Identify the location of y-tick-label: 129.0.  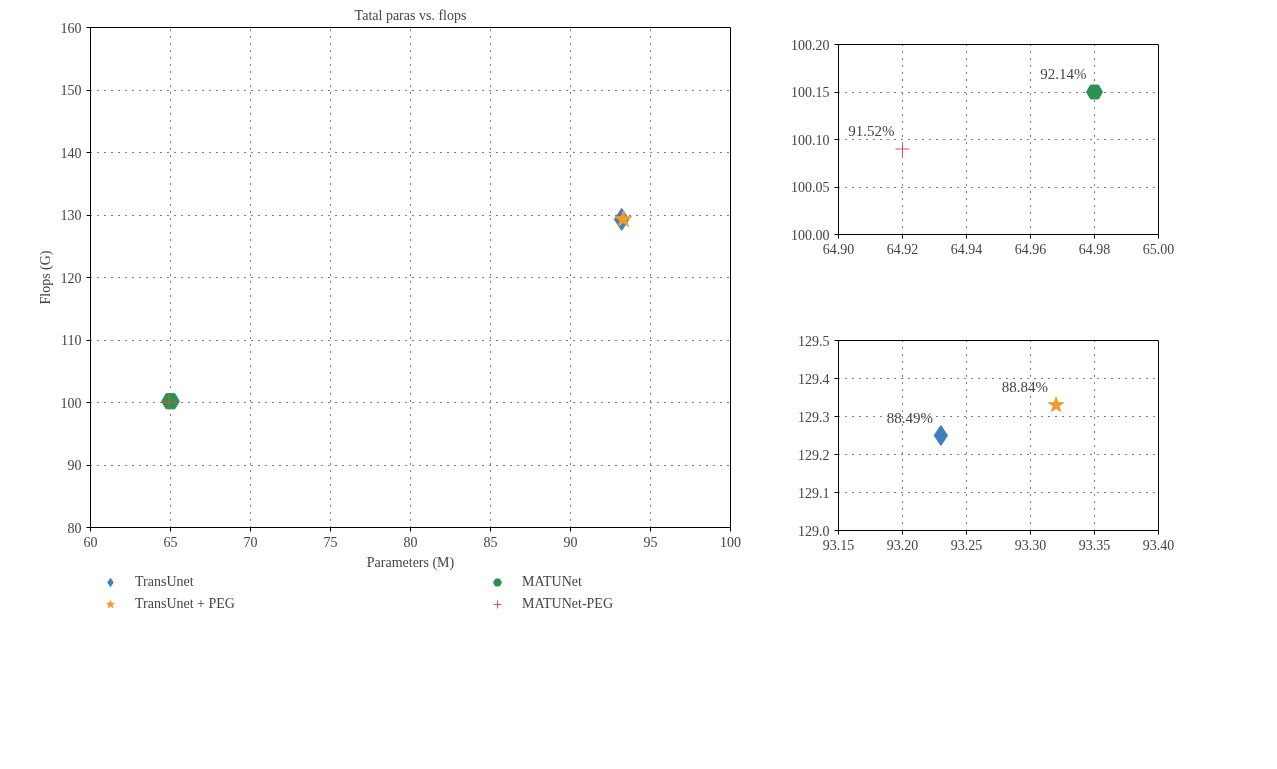
(814, 531).